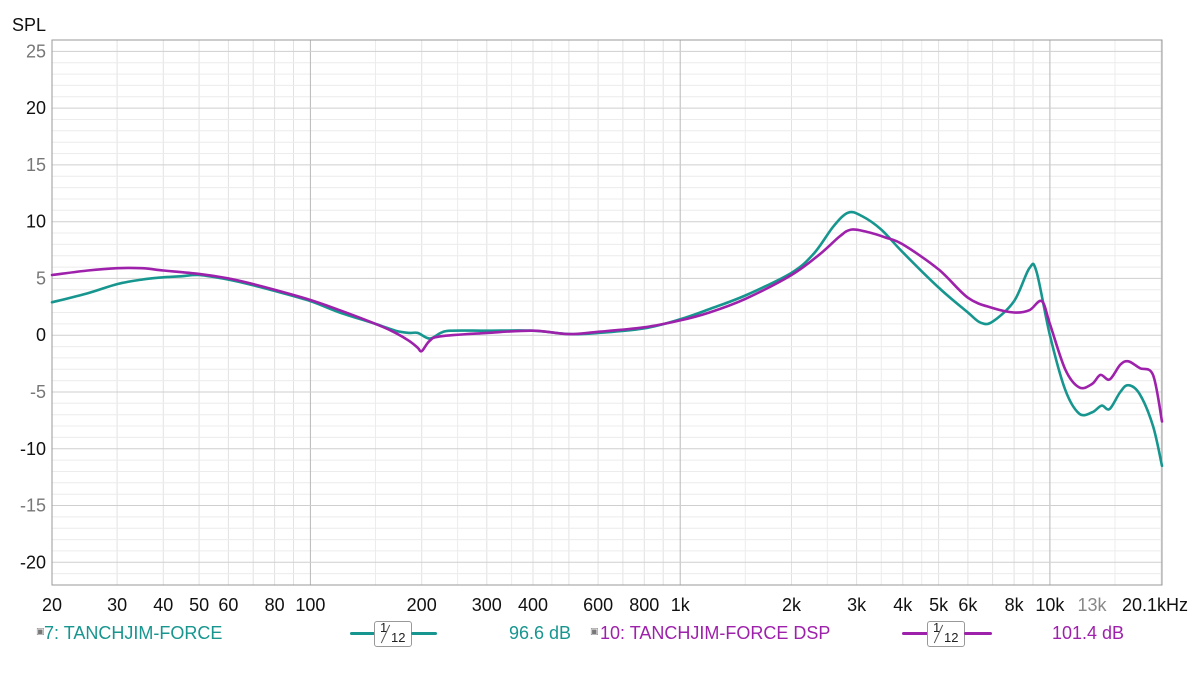 The image size is (1200, 675). What do you see at coordinates (36, 51) in the screenshot?
I see `y-tick-label: 25` at bounding box center [36, 51].